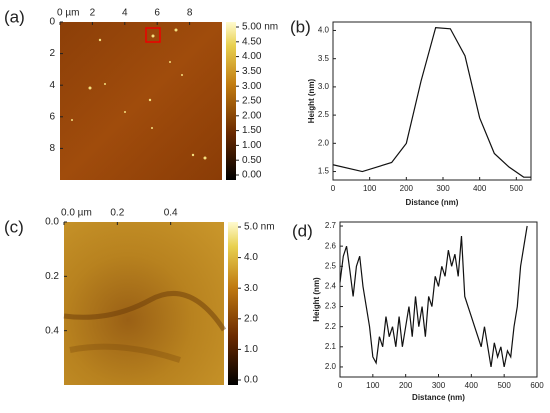  I want to click on panel-label: (b), so click(300, 26).